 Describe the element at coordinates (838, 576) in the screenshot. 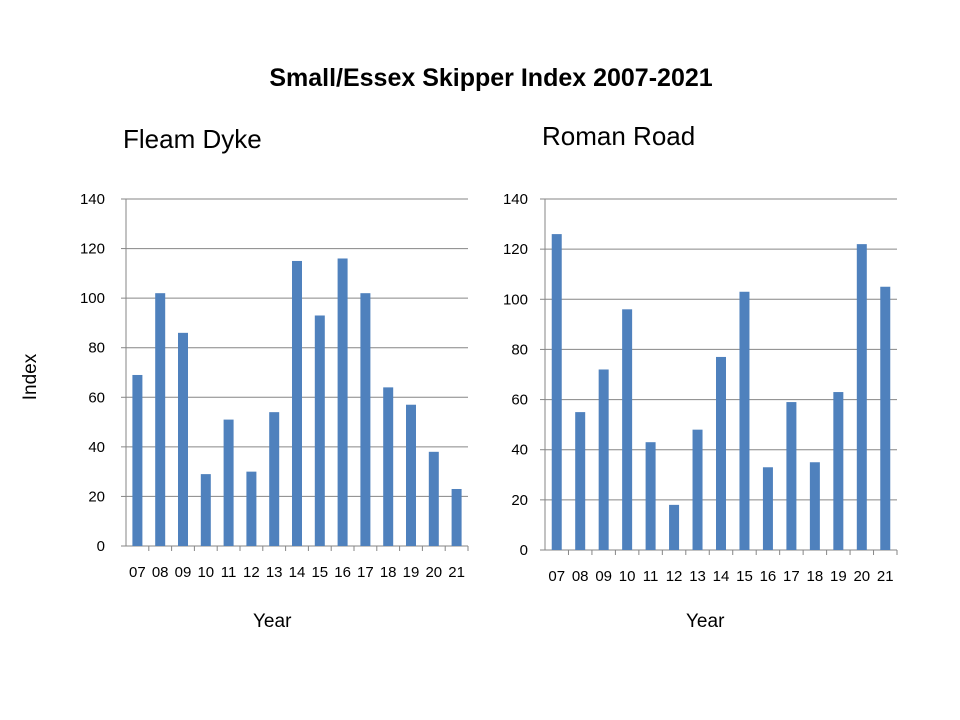

I see `roman-road-x-tick-label: 19` at that location.